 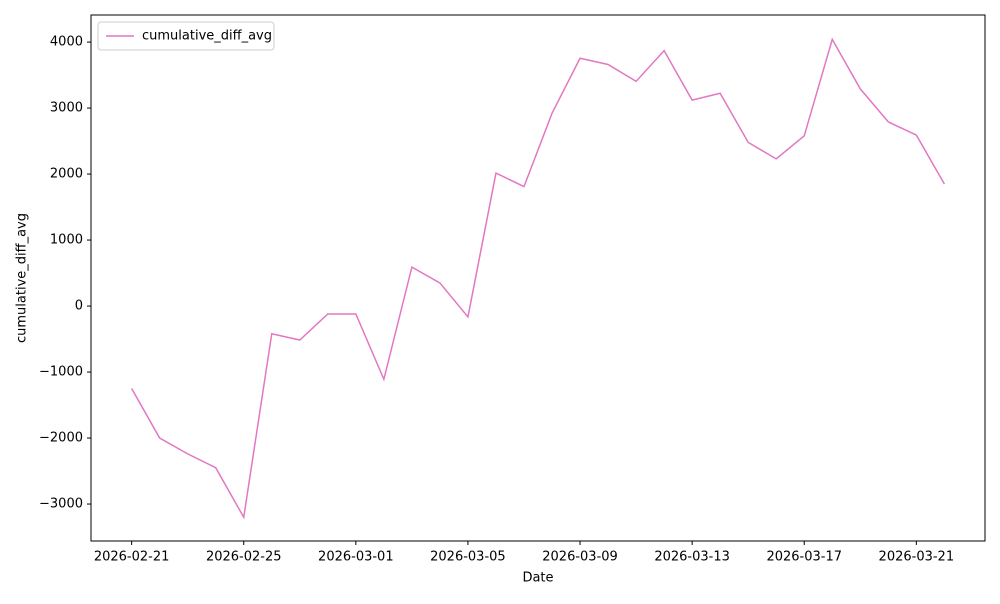 What do you see at coordinates (61, 504) in the screenshot?
I see `y-tick-label: −3000` at bounding box center [61, 504].